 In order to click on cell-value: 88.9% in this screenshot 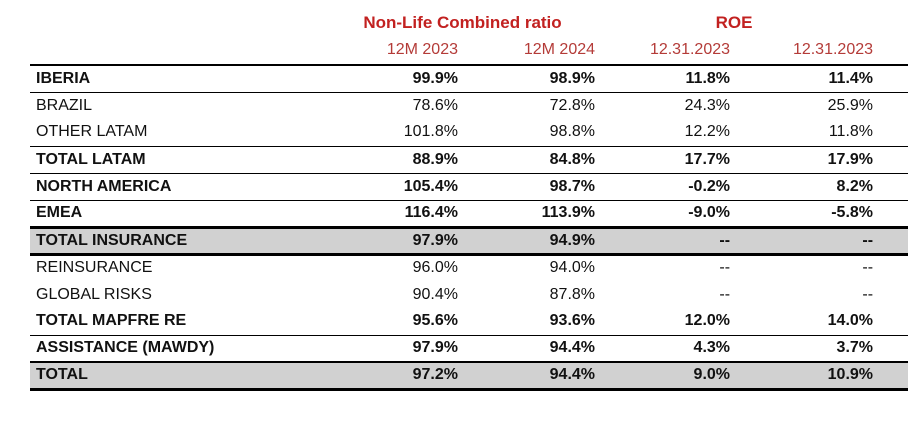, I will do `click(394, 160)`.